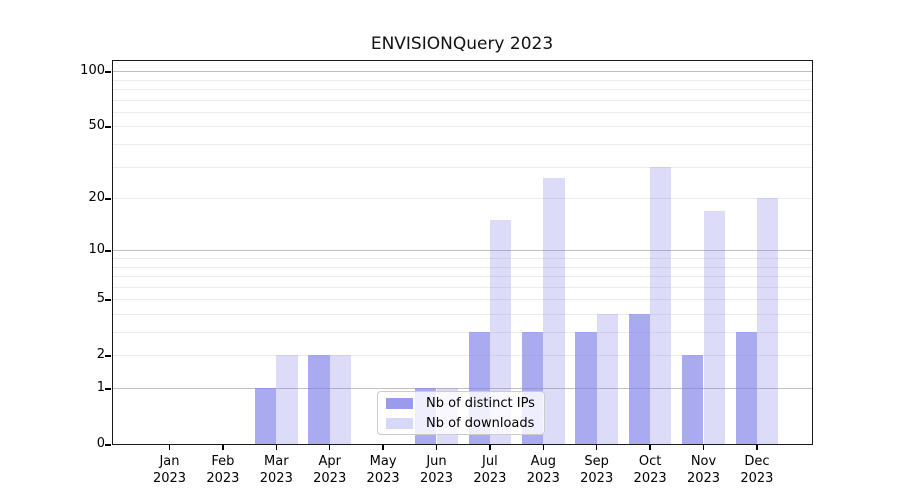  I want to click on x-tick-label: Dec 2023, so click(757, 470).